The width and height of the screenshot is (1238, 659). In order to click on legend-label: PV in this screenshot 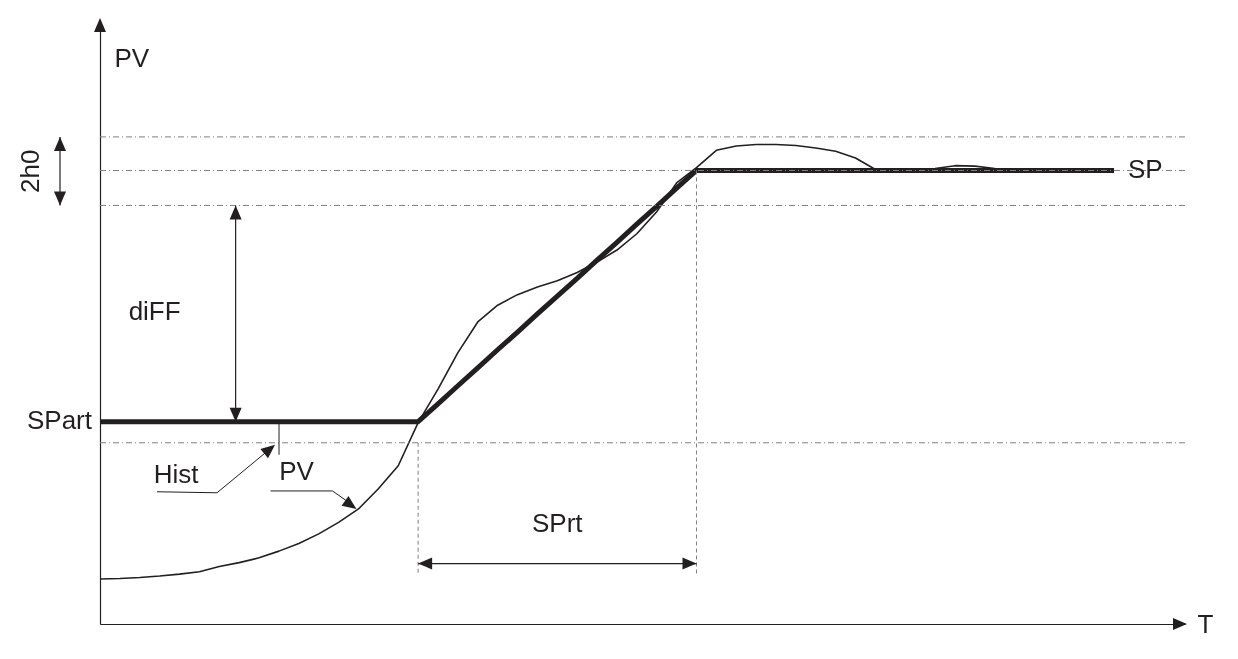, I will do `click(297, 470)`.